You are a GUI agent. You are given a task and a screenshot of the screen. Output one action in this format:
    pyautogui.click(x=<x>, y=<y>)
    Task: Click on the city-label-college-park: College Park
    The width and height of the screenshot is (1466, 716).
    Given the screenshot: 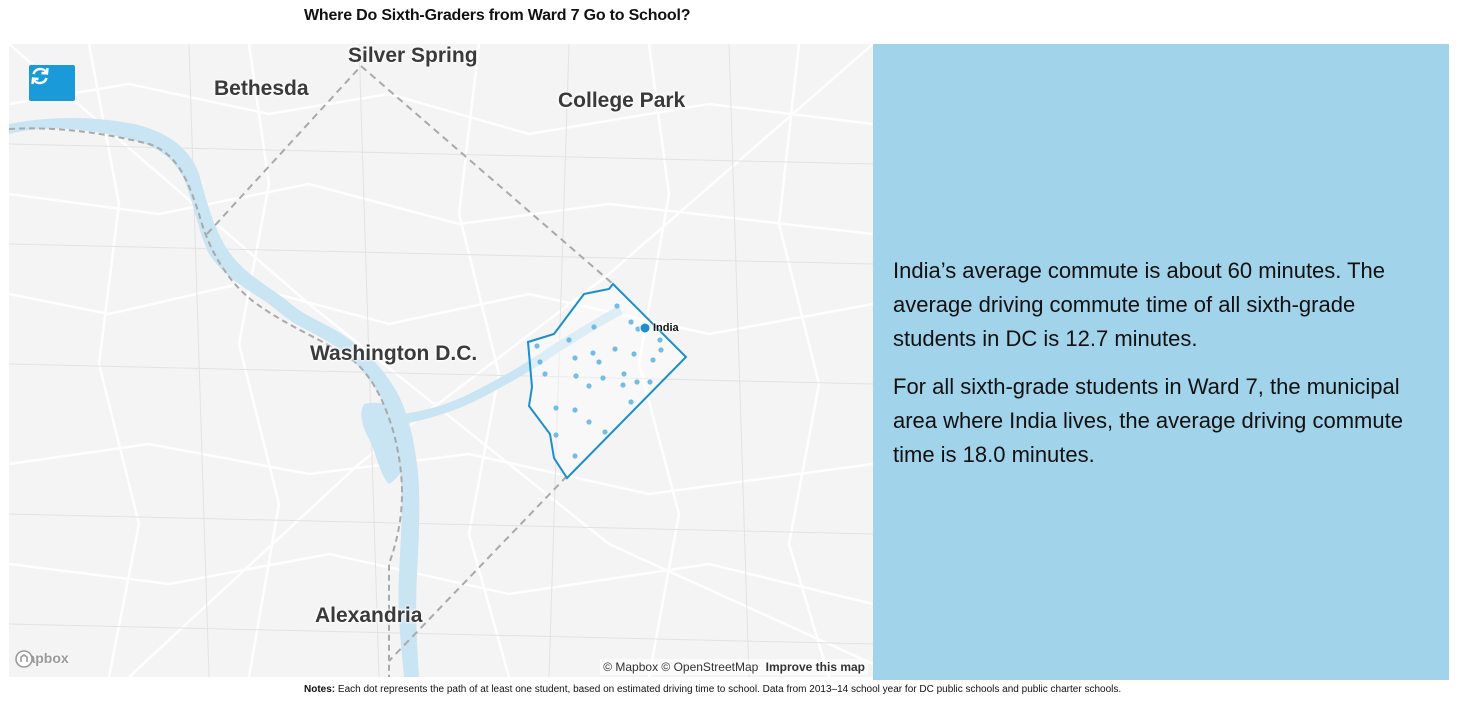 What is the action you would take?
    pyautogui.click(x=622, y=100)
    